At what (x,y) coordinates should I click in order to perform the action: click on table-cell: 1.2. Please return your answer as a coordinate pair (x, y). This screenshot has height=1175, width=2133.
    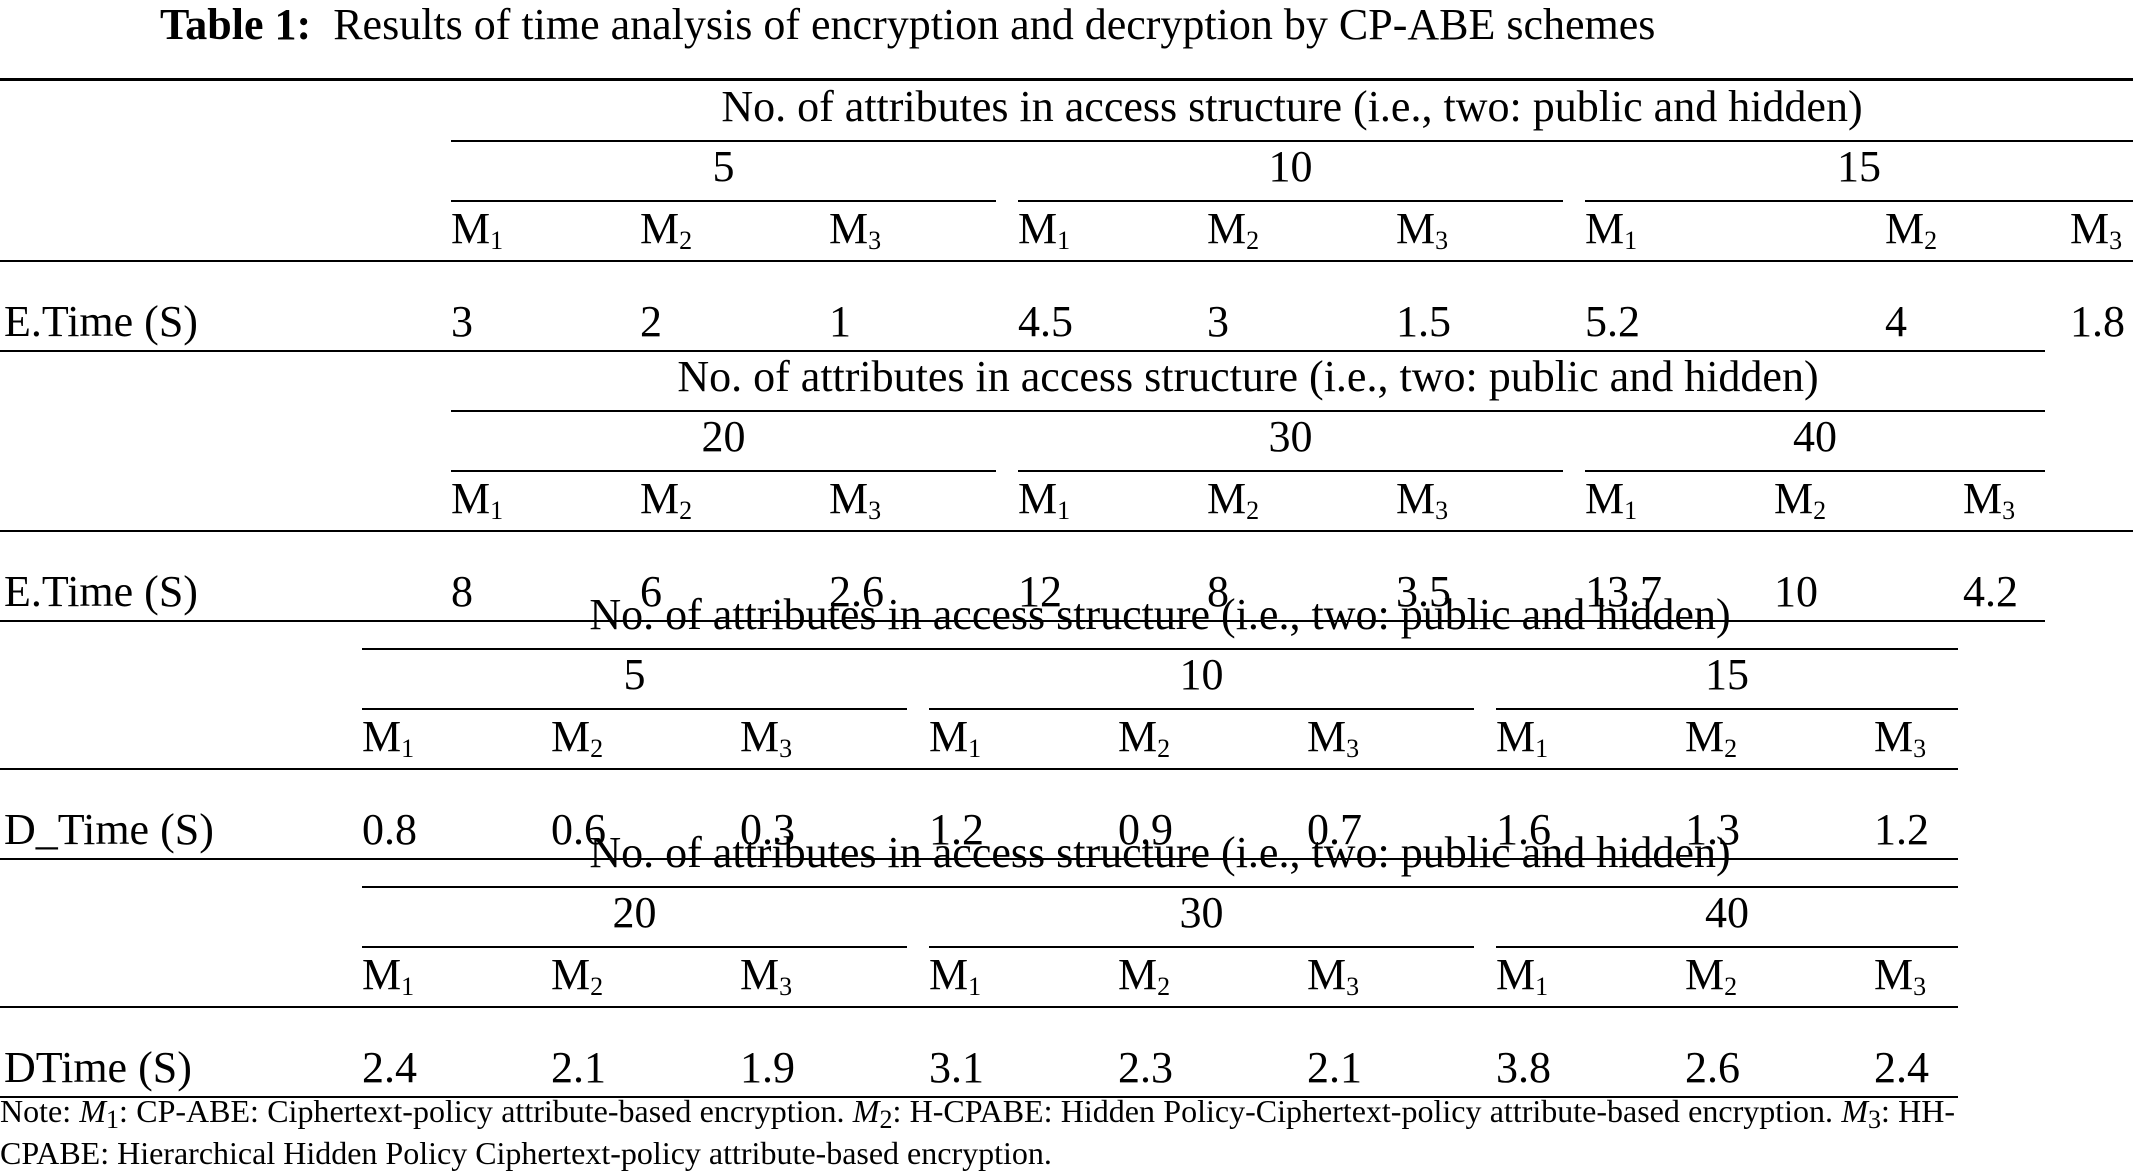
    Looking at the image, I should click on (1901, 829).